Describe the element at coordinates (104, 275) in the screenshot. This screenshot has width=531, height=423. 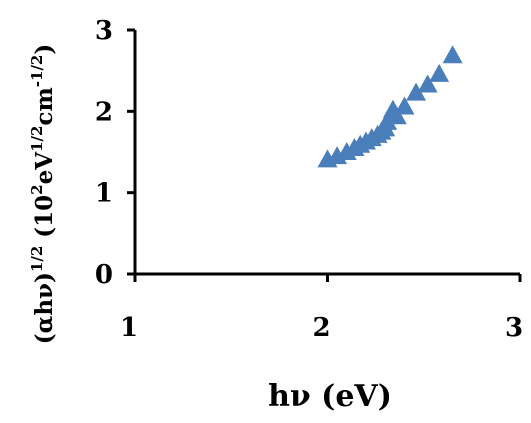
I see `y-tick-label: 0` at that location.